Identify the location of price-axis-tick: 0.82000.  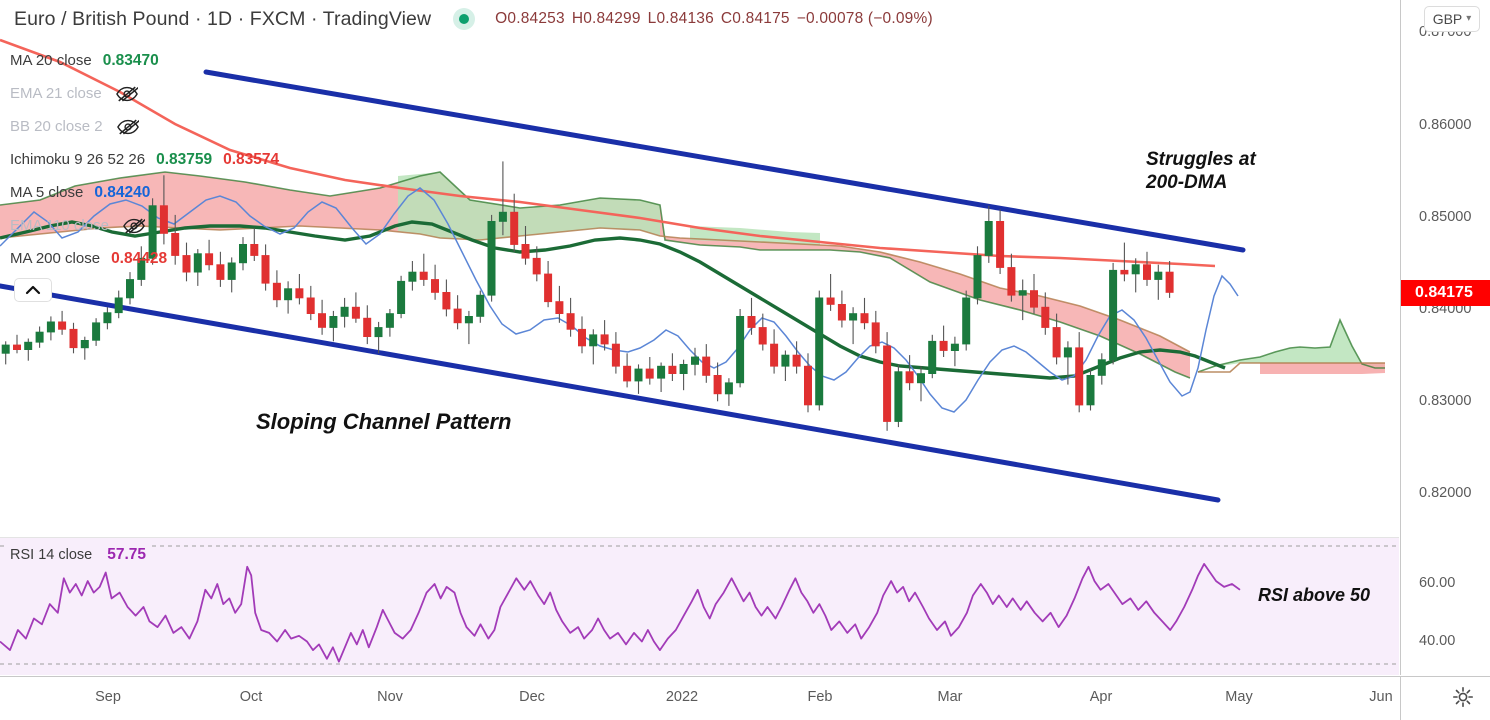
(1445, 493).